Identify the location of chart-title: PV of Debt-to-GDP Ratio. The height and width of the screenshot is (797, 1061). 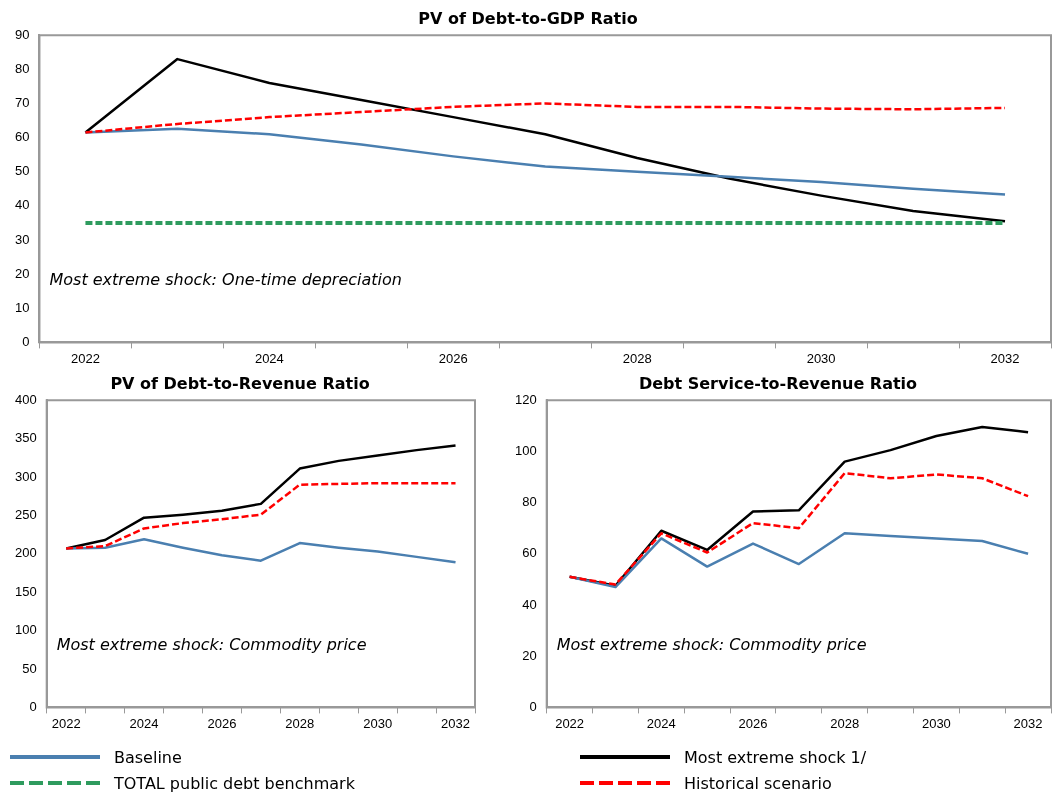
(528, 18).